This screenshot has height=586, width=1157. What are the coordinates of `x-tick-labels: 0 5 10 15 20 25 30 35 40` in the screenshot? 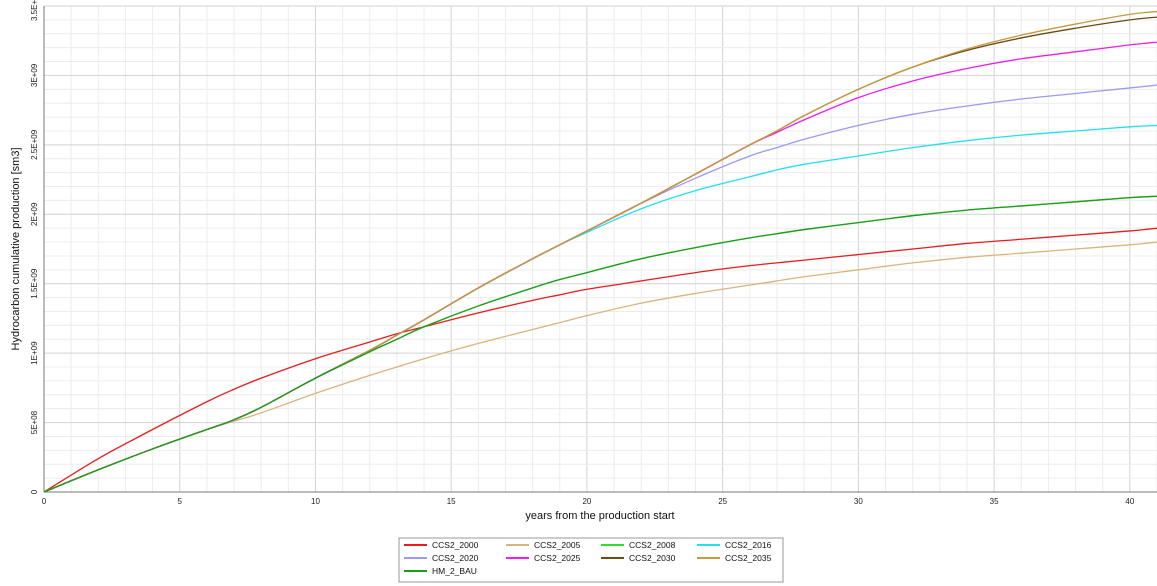 It's located at (588, 501).